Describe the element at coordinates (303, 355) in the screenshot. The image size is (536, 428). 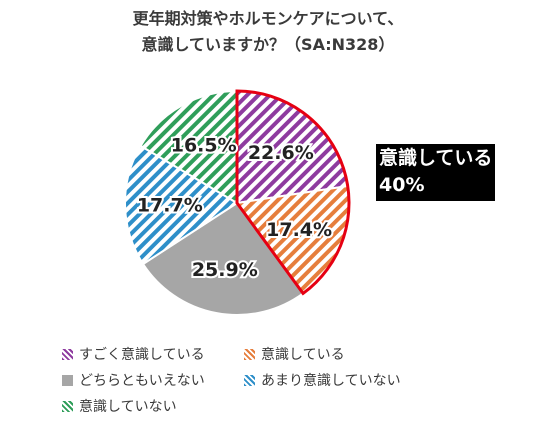
I see `legend-label-2: 意識している` at that location.